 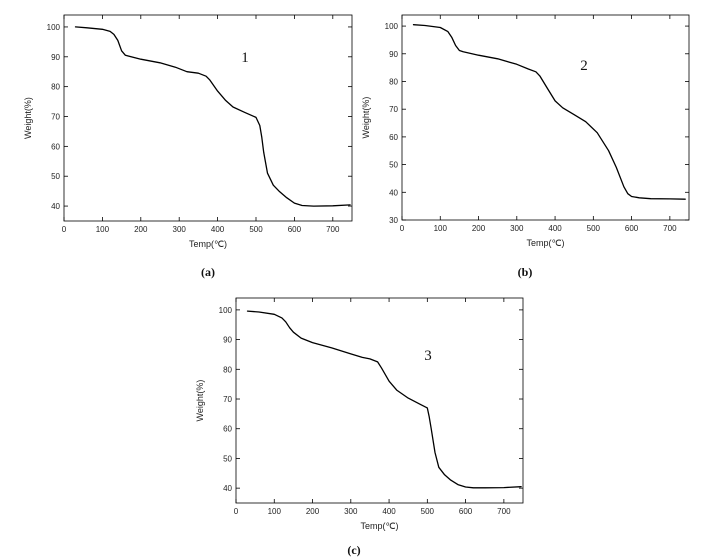 I want to click on curve-label: 2, so click(x=584, y=66).